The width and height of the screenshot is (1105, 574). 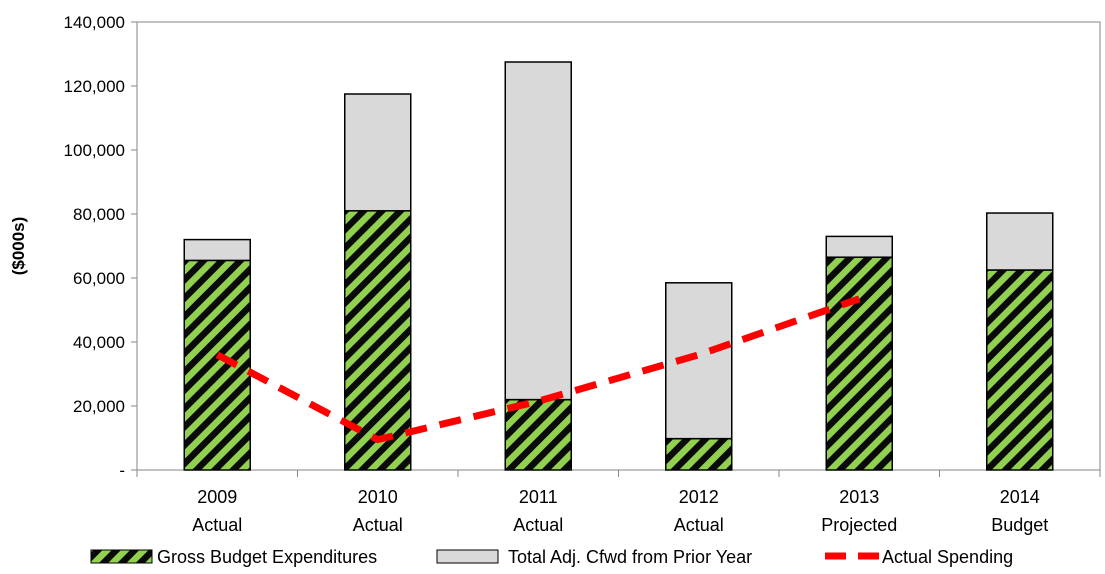 I want to click on y-tick-label: 100,000, so click(x=94, y=150).